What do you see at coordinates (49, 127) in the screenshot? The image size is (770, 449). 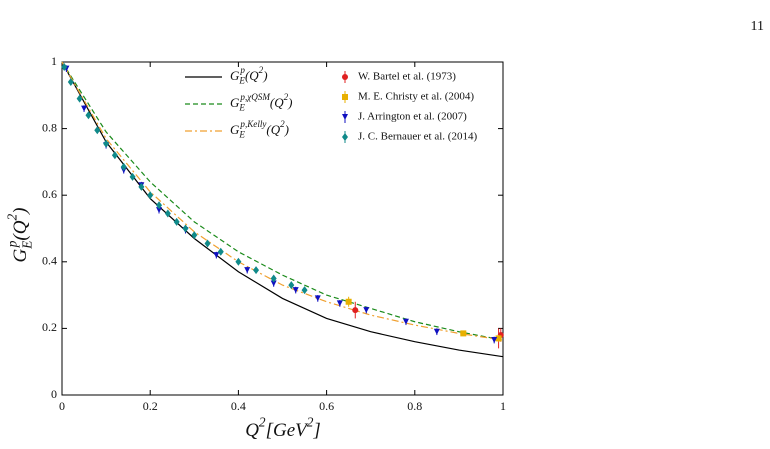 I see `y-tick-label: 0.8` at bounding box center [49, 127].